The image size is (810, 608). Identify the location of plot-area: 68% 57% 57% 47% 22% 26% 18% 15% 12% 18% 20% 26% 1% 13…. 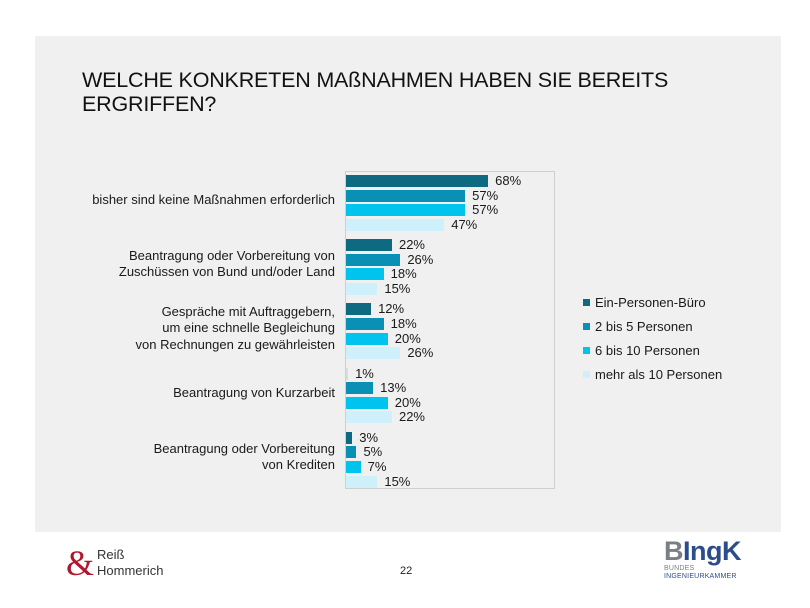
(450, 330).